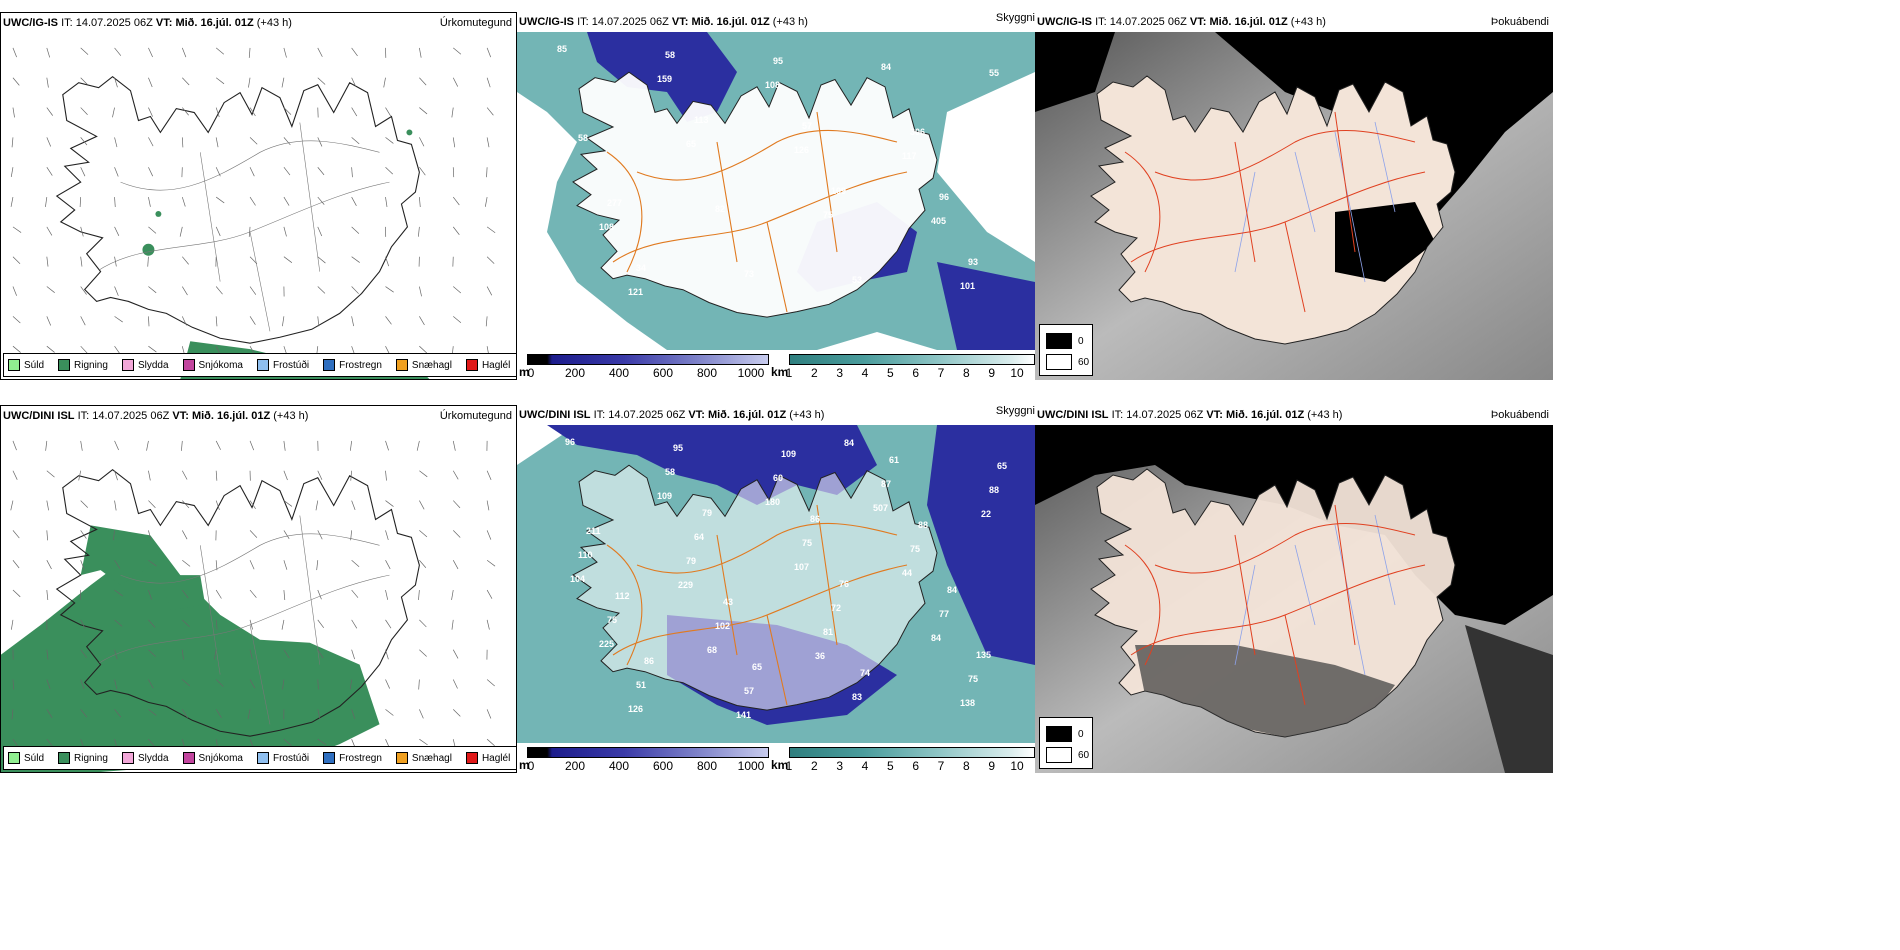 Image resolution: width=1900 pixels, height=950 pixels. Describe the element at coordinates (941, 766) in the screenshot. I see `colorbar-tick-label: 7` at that location.